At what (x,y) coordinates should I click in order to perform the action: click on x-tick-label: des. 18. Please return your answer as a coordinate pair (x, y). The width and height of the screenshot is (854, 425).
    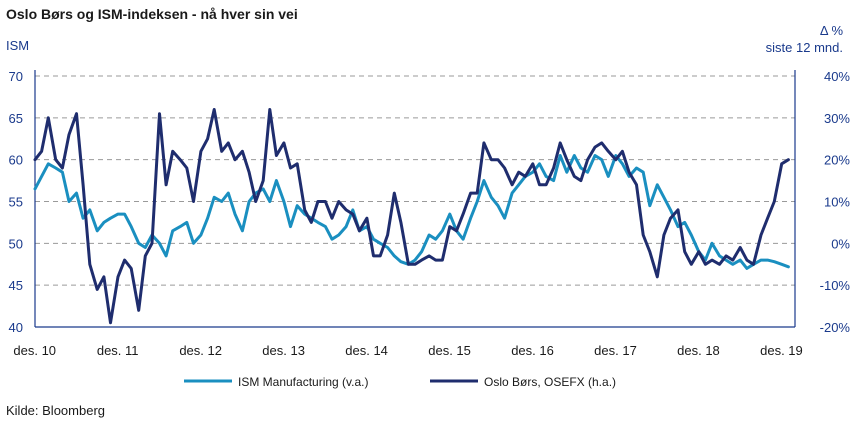
    Looking at the image, I should click on (698, 350).